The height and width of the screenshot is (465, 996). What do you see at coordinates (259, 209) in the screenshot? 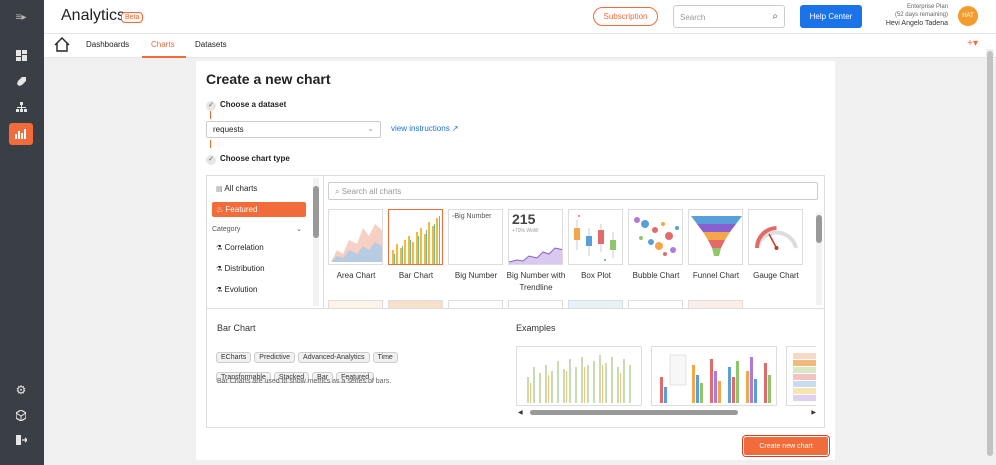
I see `featured-item: ♨ Featured` at bounding box center [259, 209].